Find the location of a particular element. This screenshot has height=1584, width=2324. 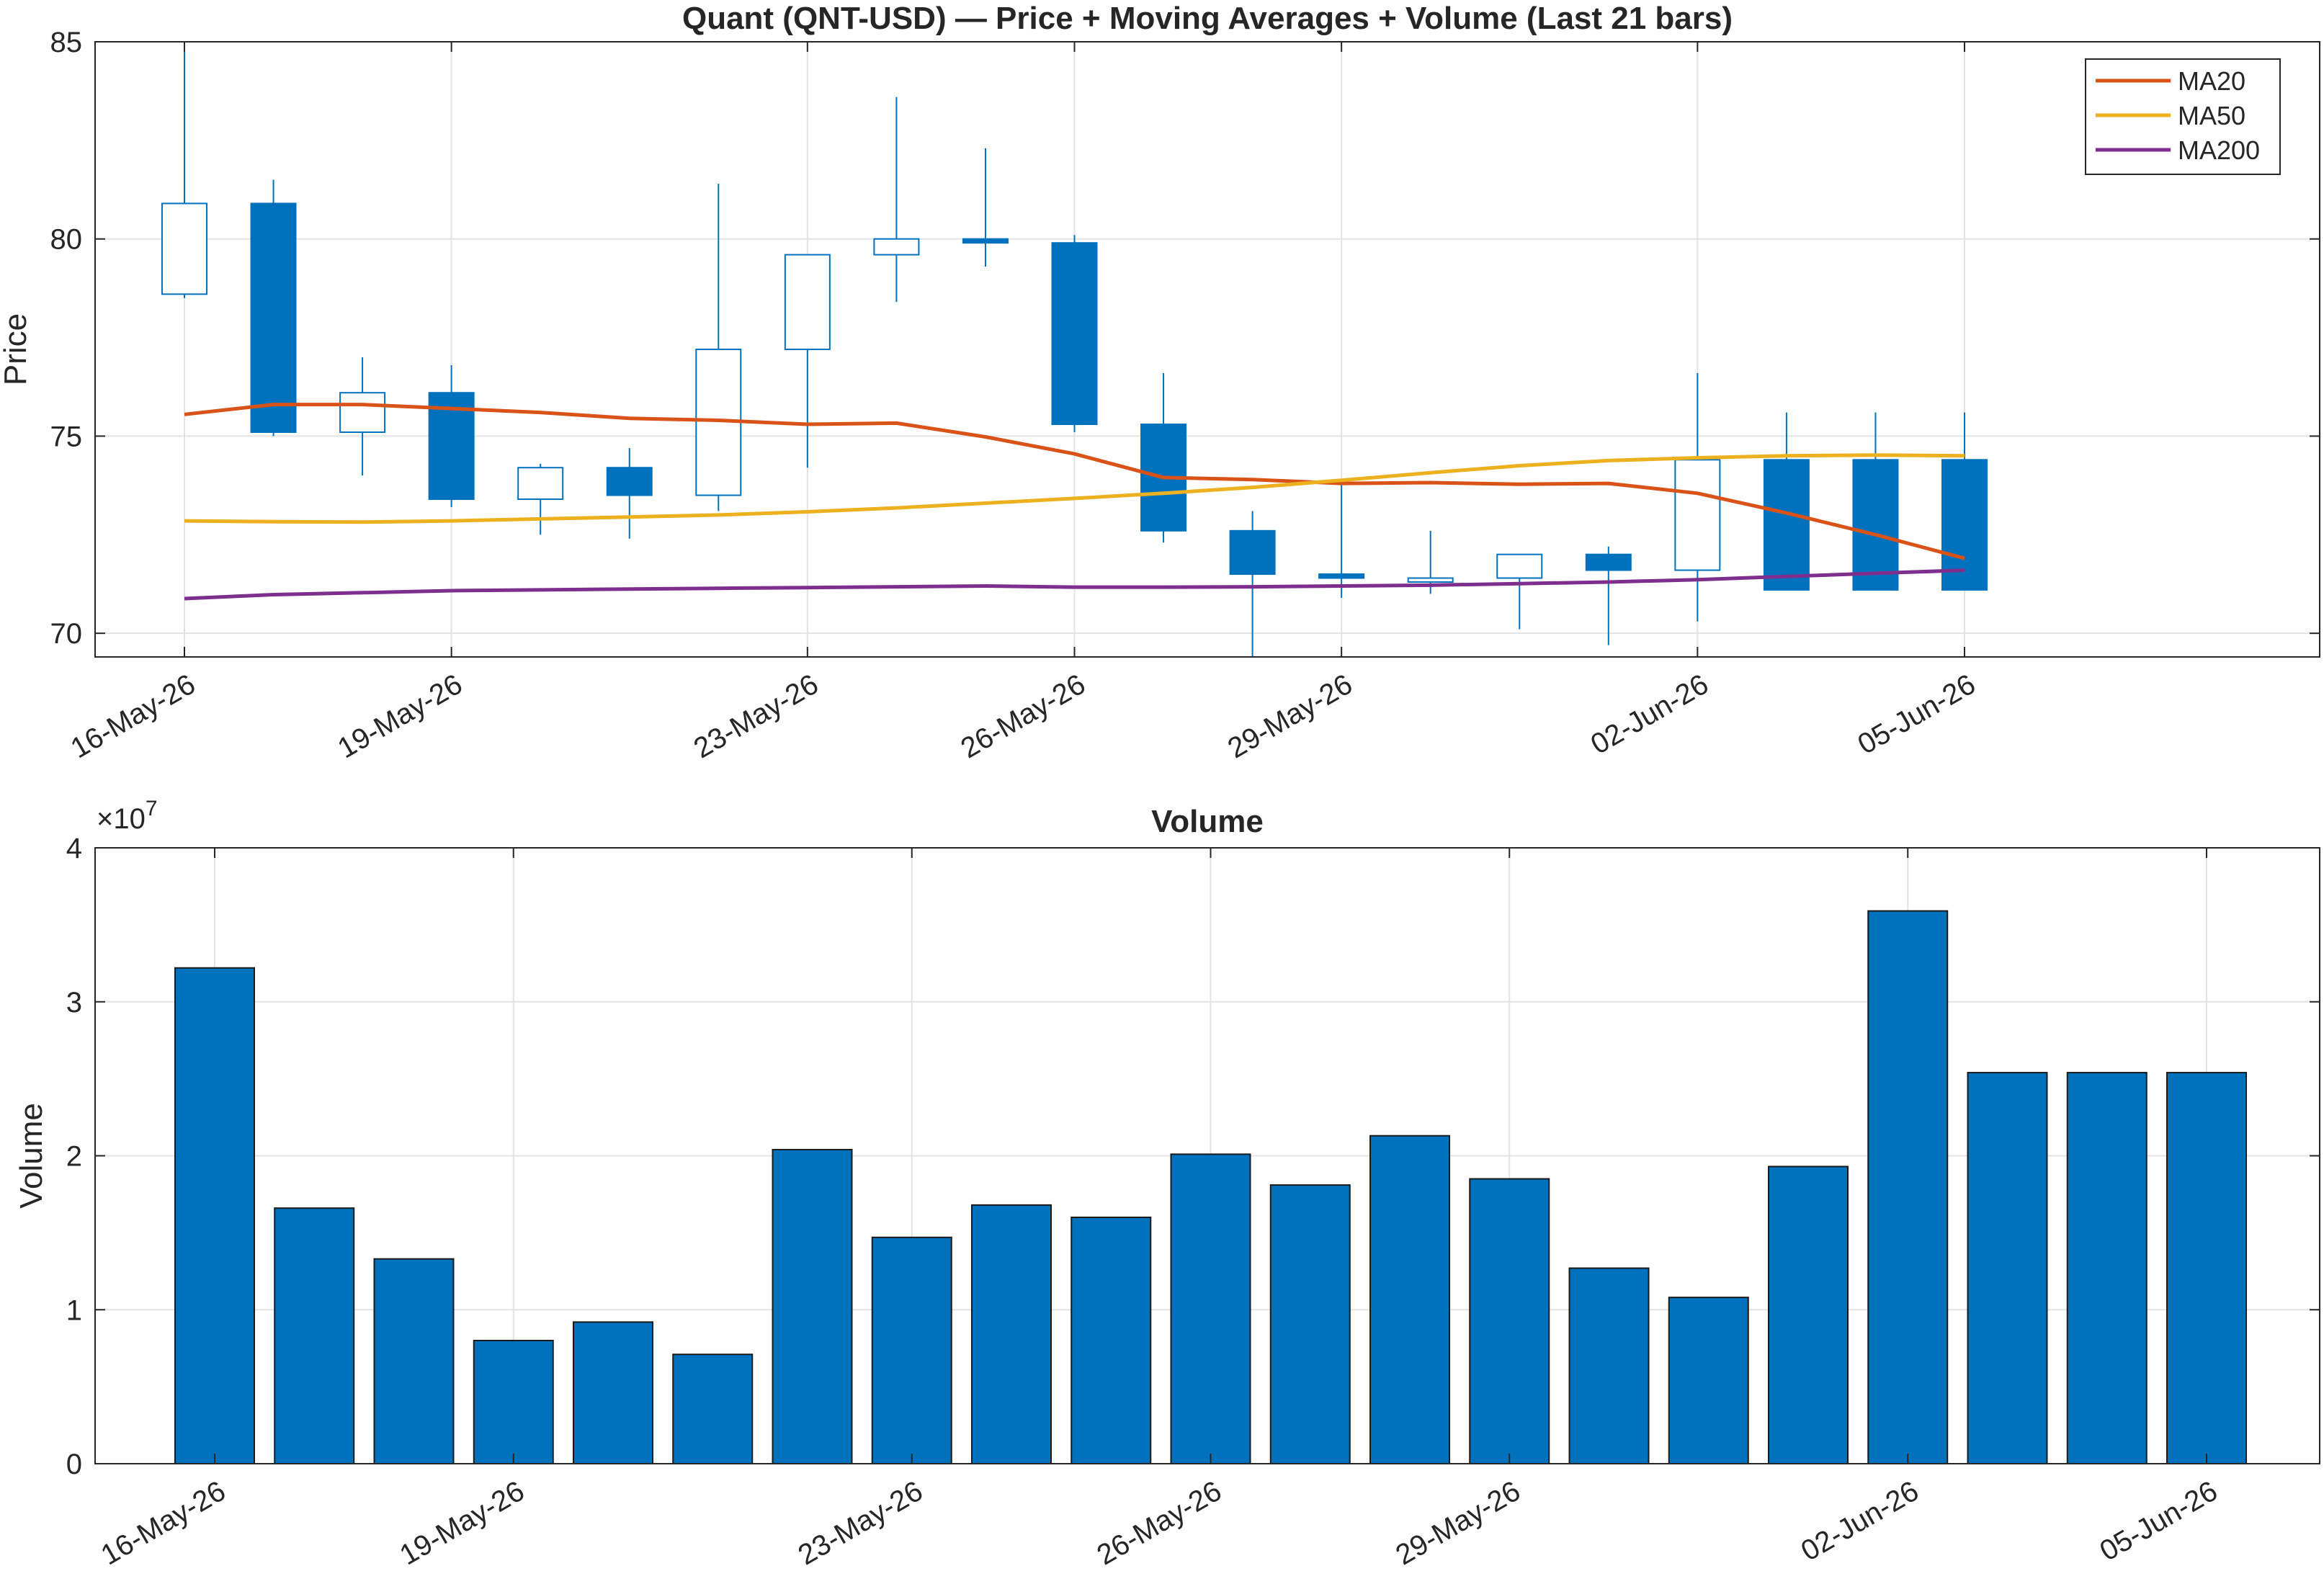

ma50-line is located at coordinates (1074, 488).